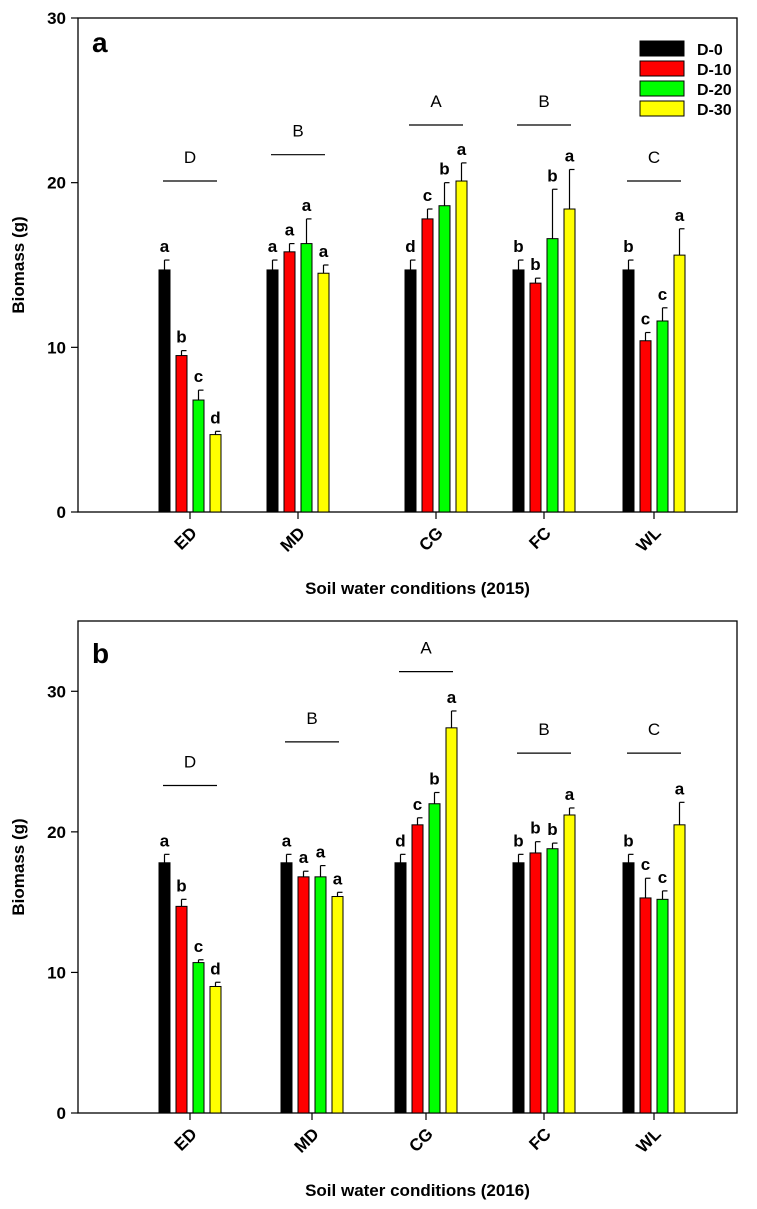 The height and width of the screenshot is (1209, 757). What do you see at coordinates (714, 110) in the screenshot?
I see `legend-label-d-30: D-30` at bounding box center [714, 110].